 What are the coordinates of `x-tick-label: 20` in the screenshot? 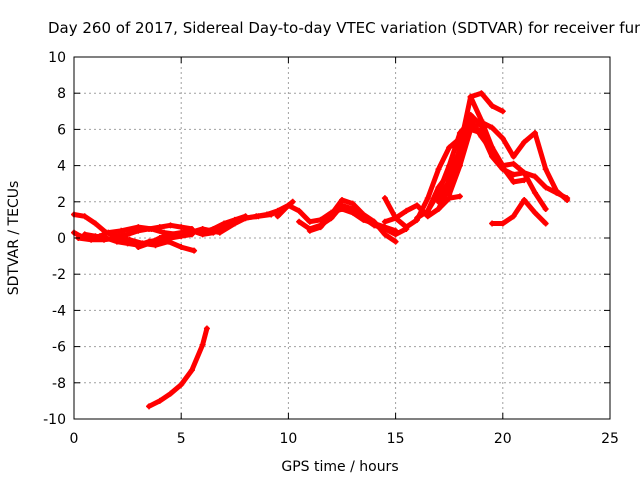 It's located at (503, 439).